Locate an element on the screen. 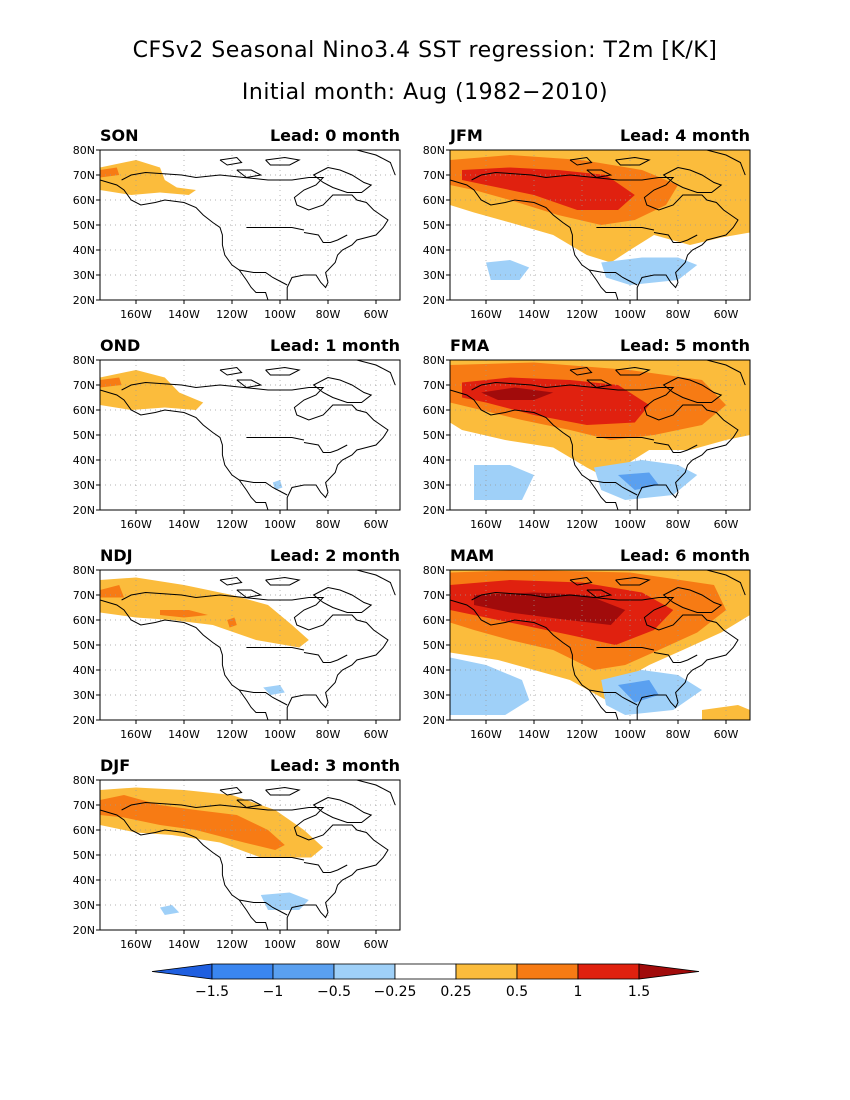 This screenshot has height=1100, width=850. panel-season: MAM is located at coordinates (472, 555).